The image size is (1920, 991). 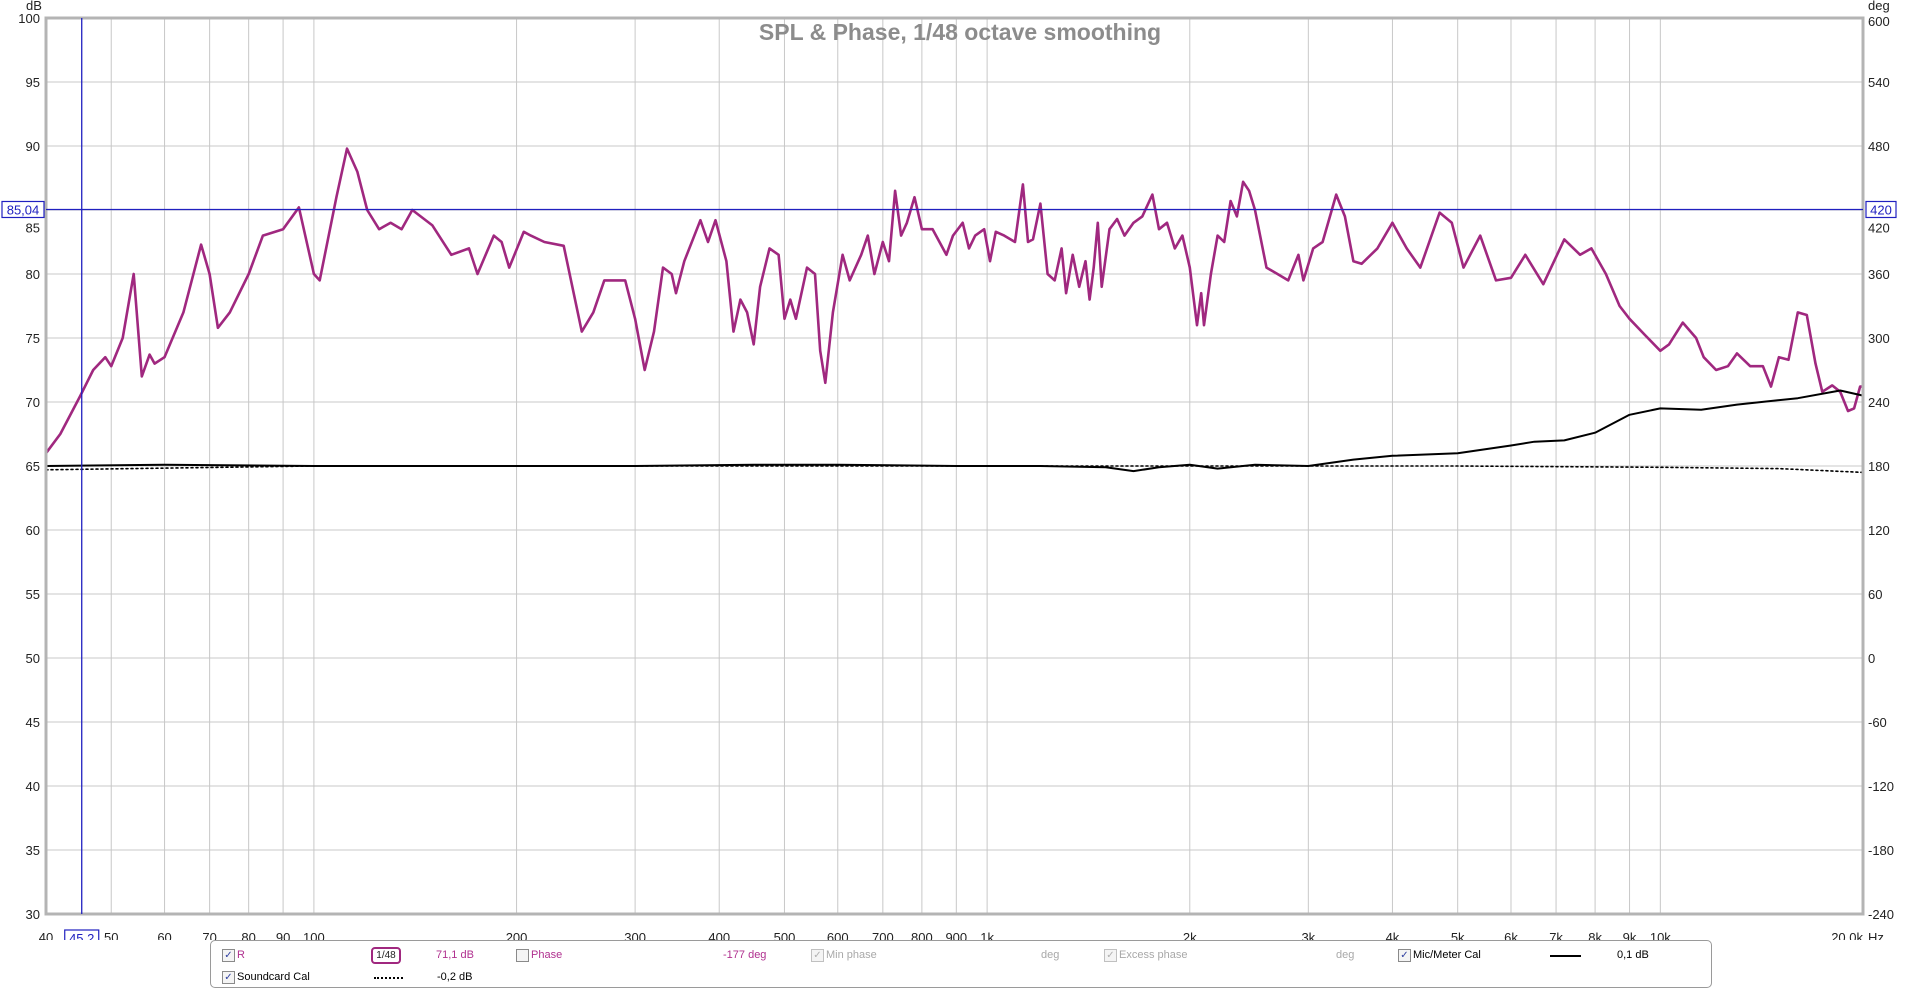 I want to click on y-tick-label: 35, so click(x=33, y=850).